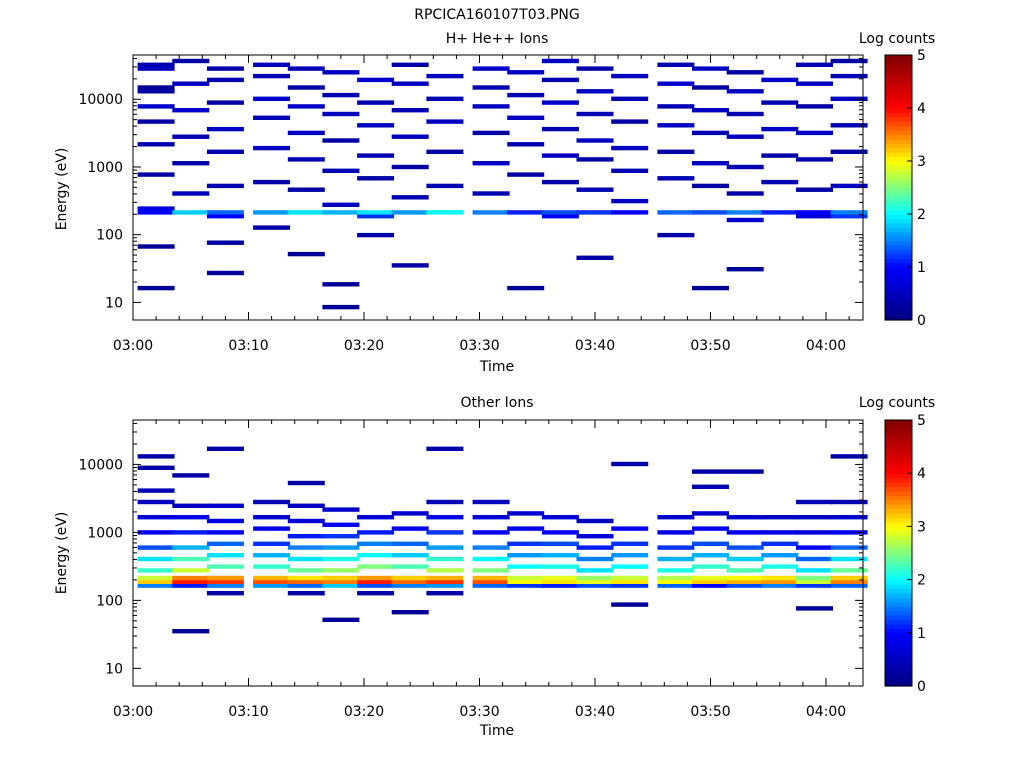 The image size is (1024, 772). What do you see at coordinates (62, 189) in the screenshot?
I see `y-axis-label: Energy (eV)` at bounding box center [62, 189].